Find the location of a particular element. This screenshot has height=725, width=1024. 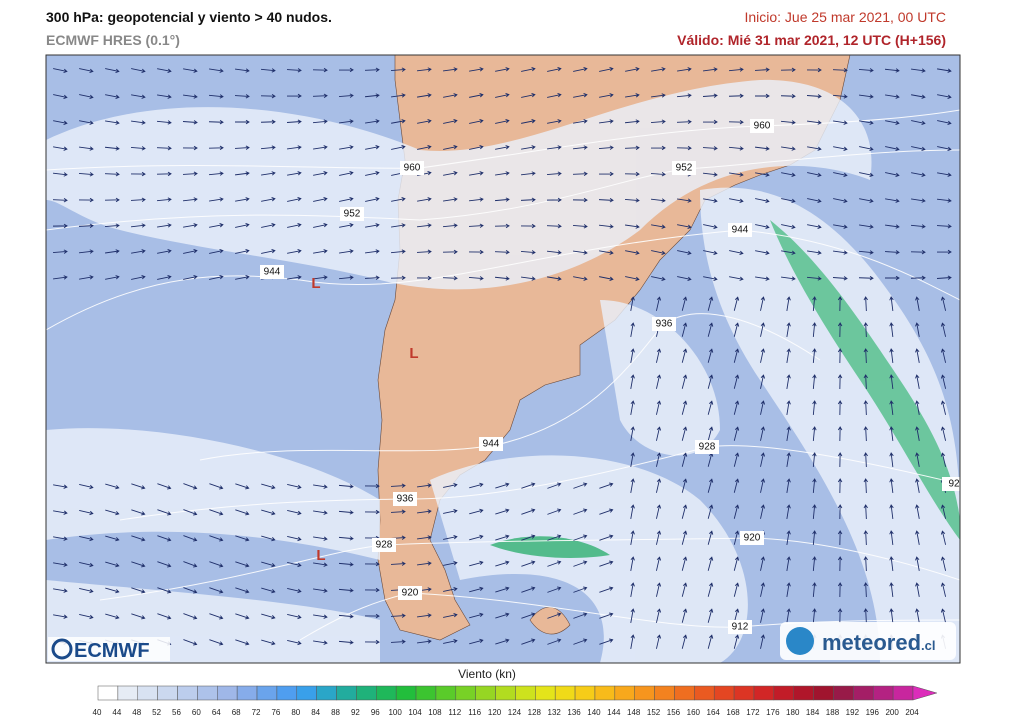

legend-tick: 168 is located at coordinates (733, 712).